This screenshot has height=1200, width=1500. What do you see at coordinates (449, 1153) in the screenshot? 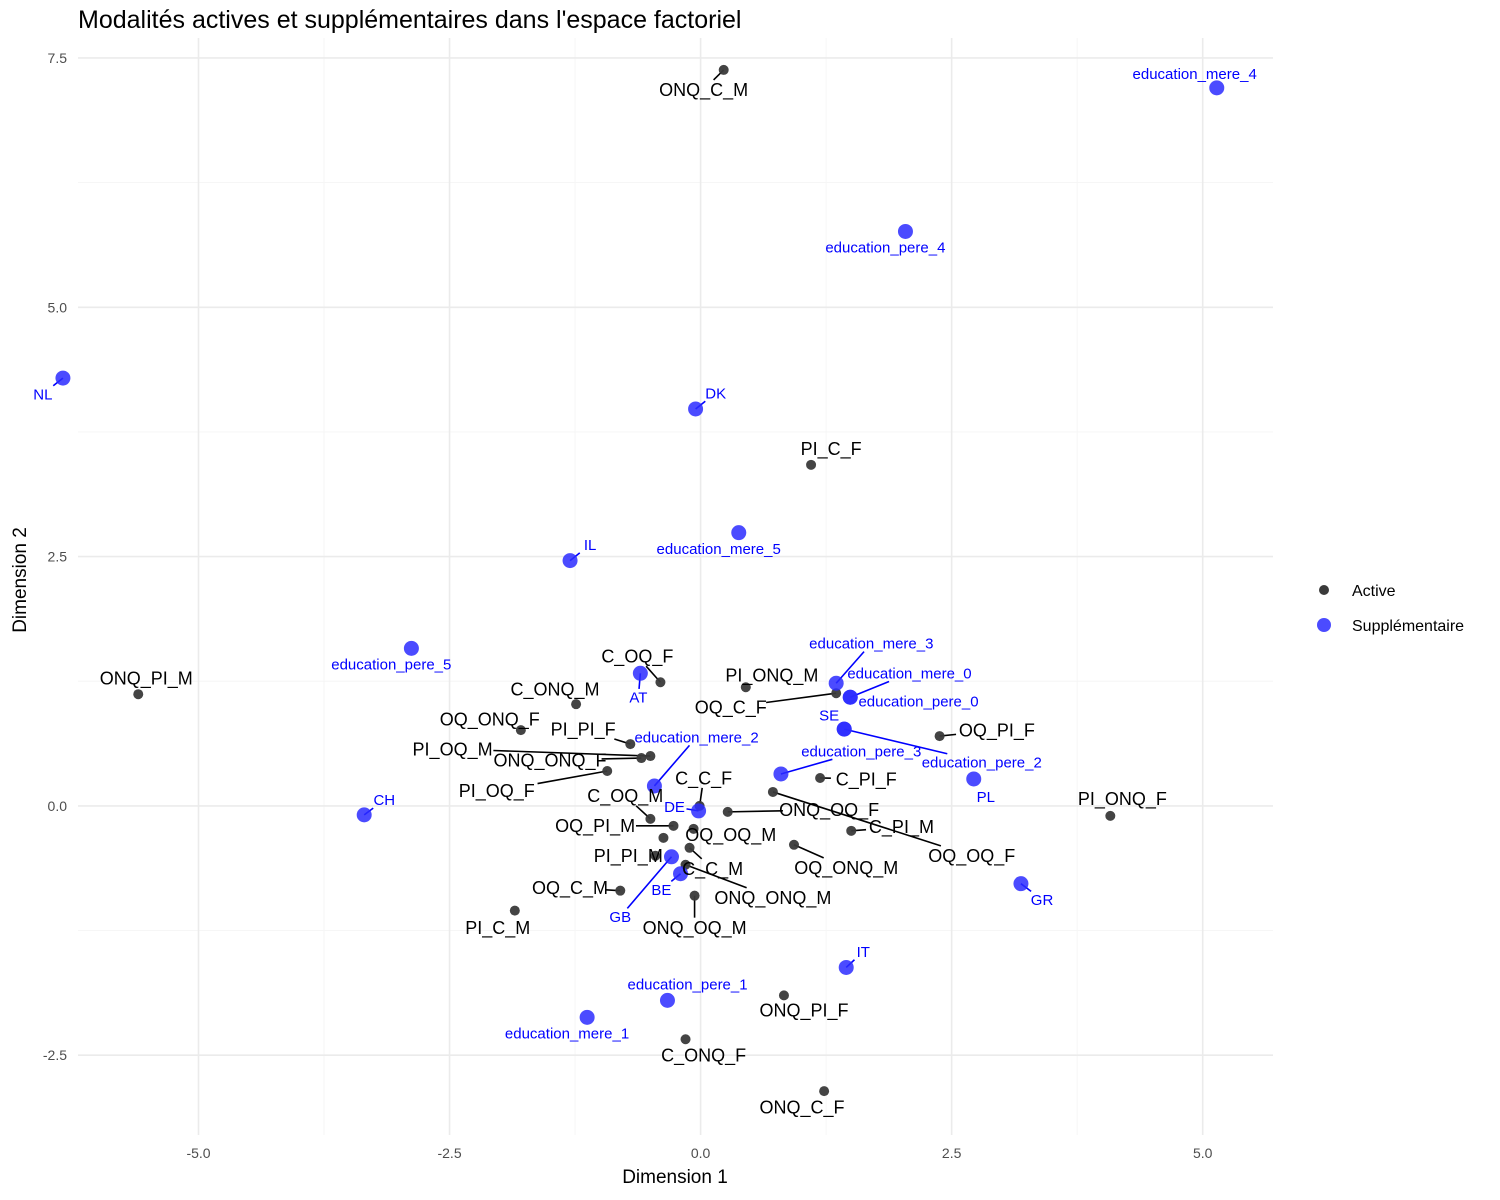
I see `x-tick-label: -2.5` at bounding box center [449, 1153].